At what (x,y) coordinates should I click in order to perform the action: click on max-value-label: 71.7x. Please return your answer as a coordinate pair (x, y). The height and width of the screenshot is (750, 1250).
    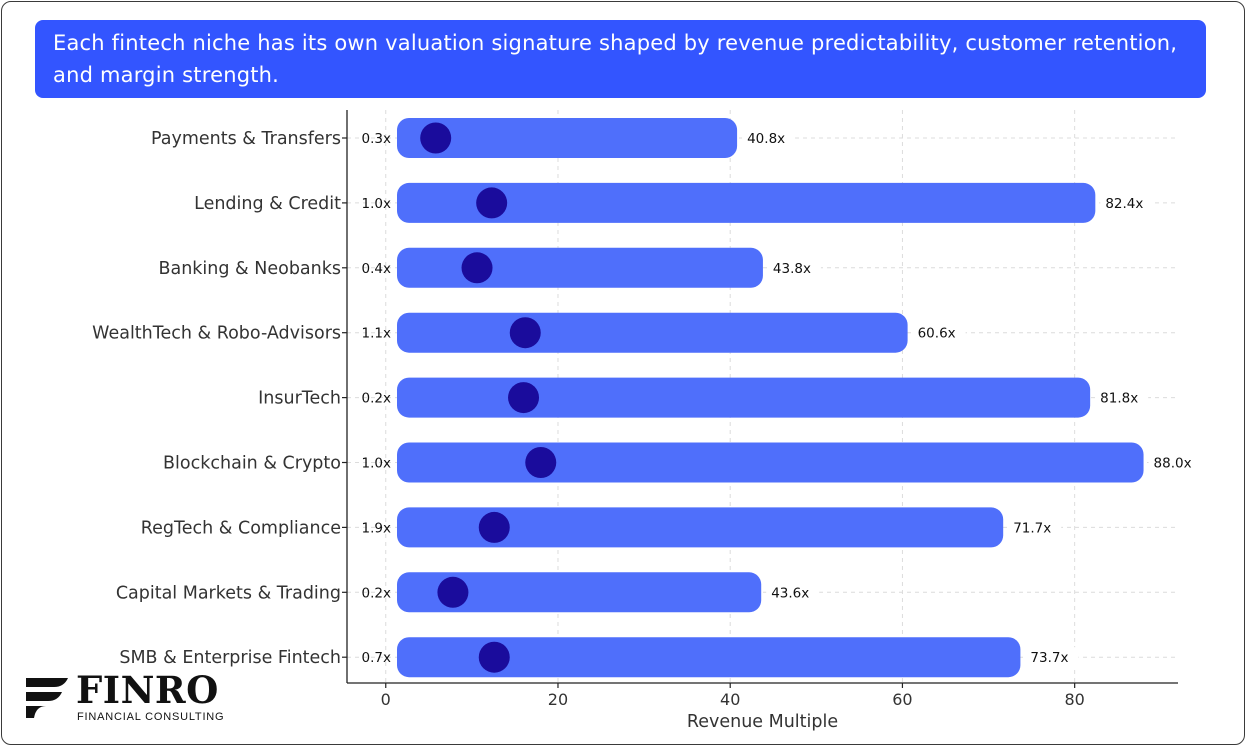
    Looking at the image, I should click on (1032, 528).